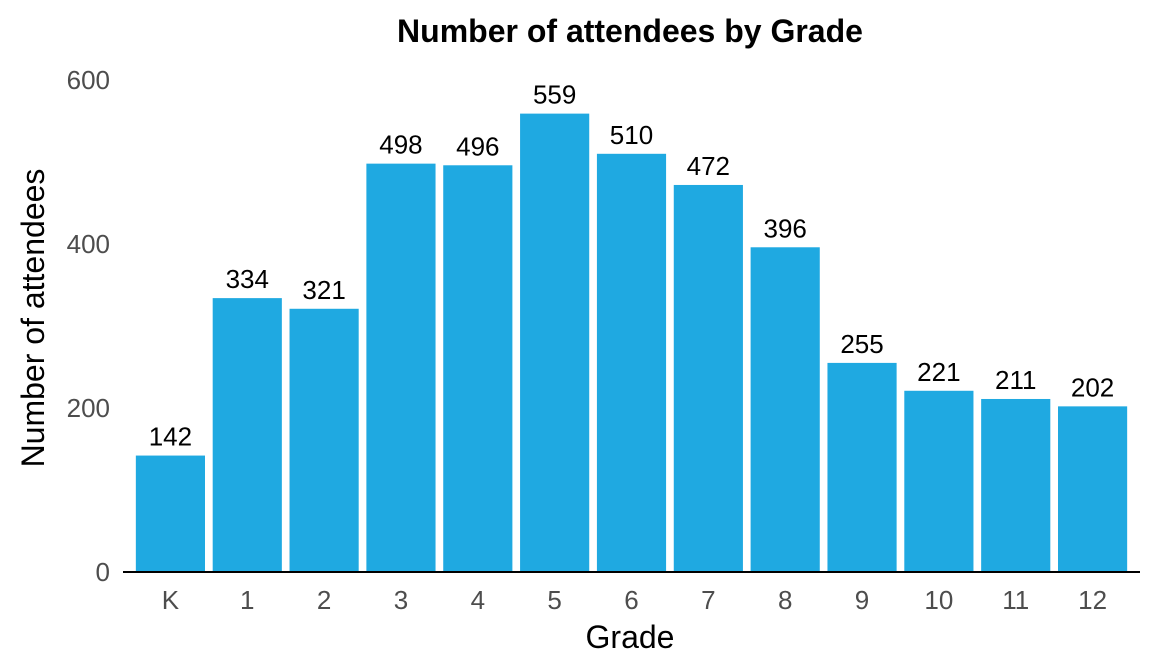  I want to click on x-axis-ticks: K 1 2 3 4 5 6 7 8 9 10 11 12, so click(634, 600).